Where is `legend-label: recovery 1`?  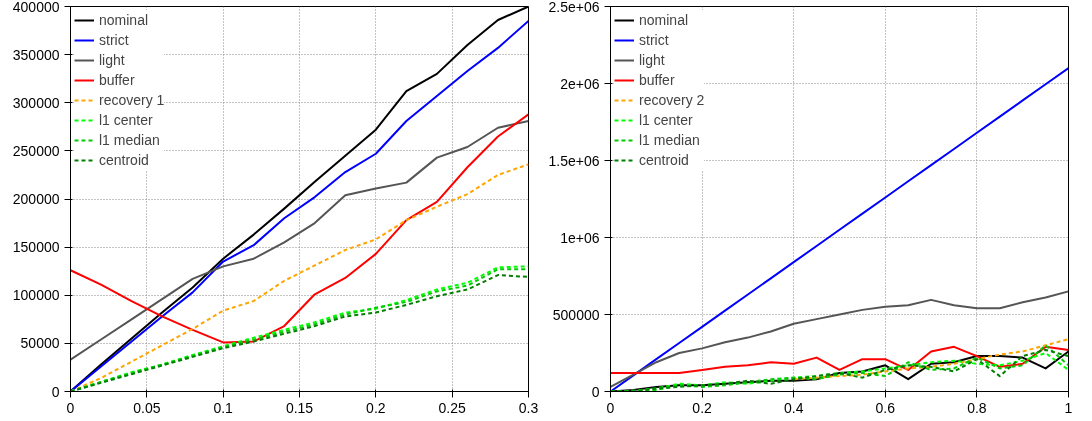
legend-label: recovery 1 is located at coordinates (132, 100).